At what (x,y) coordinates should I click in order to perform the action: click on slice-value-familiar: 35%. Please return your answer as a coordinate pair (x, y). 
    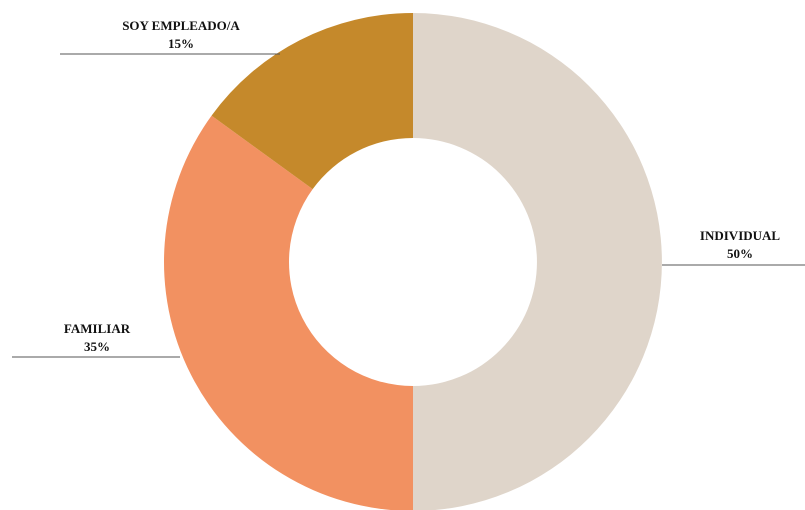
    Looking at the image, I should click on (97, 346).